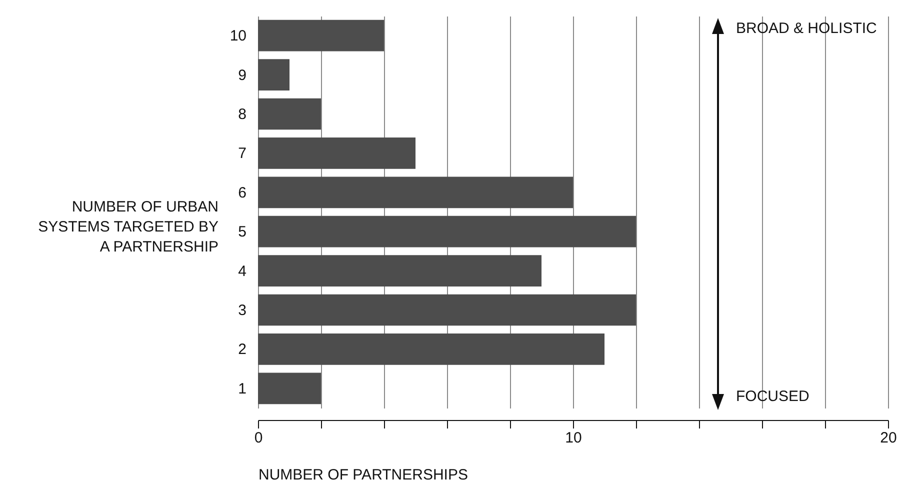  Describe the element at coordinates (242, 349) in the screenshot. I see `y-tick-label: 2` at that location.